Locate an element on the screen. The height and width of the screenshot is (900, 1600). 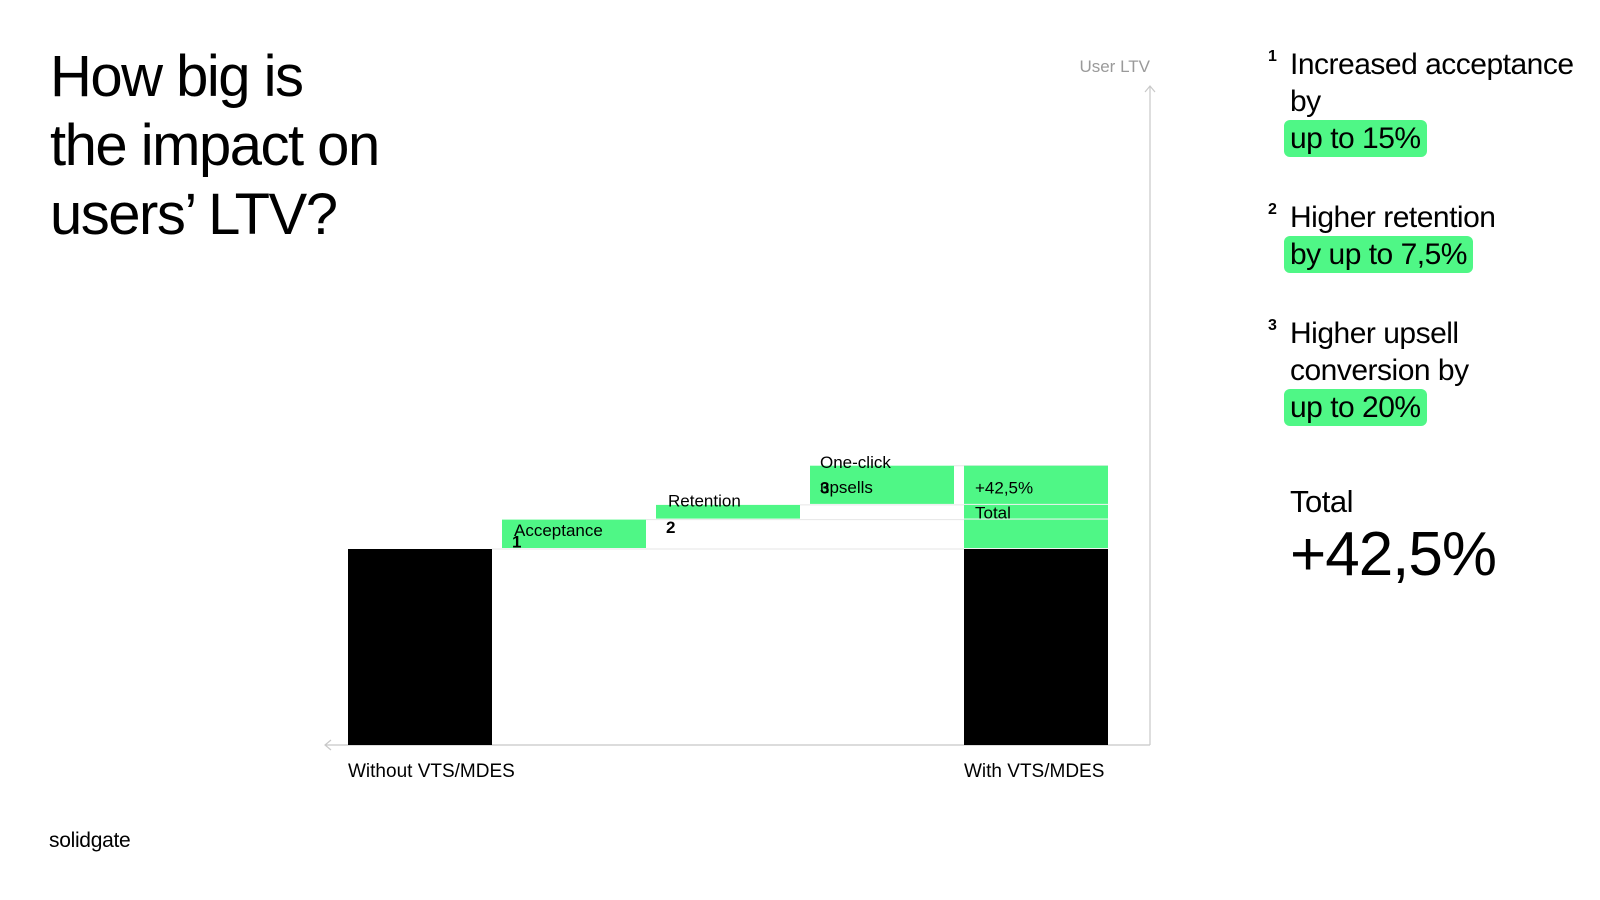
note-2: 2 Higher retention by up to 7,5% is located at coordinates (1428, 236).